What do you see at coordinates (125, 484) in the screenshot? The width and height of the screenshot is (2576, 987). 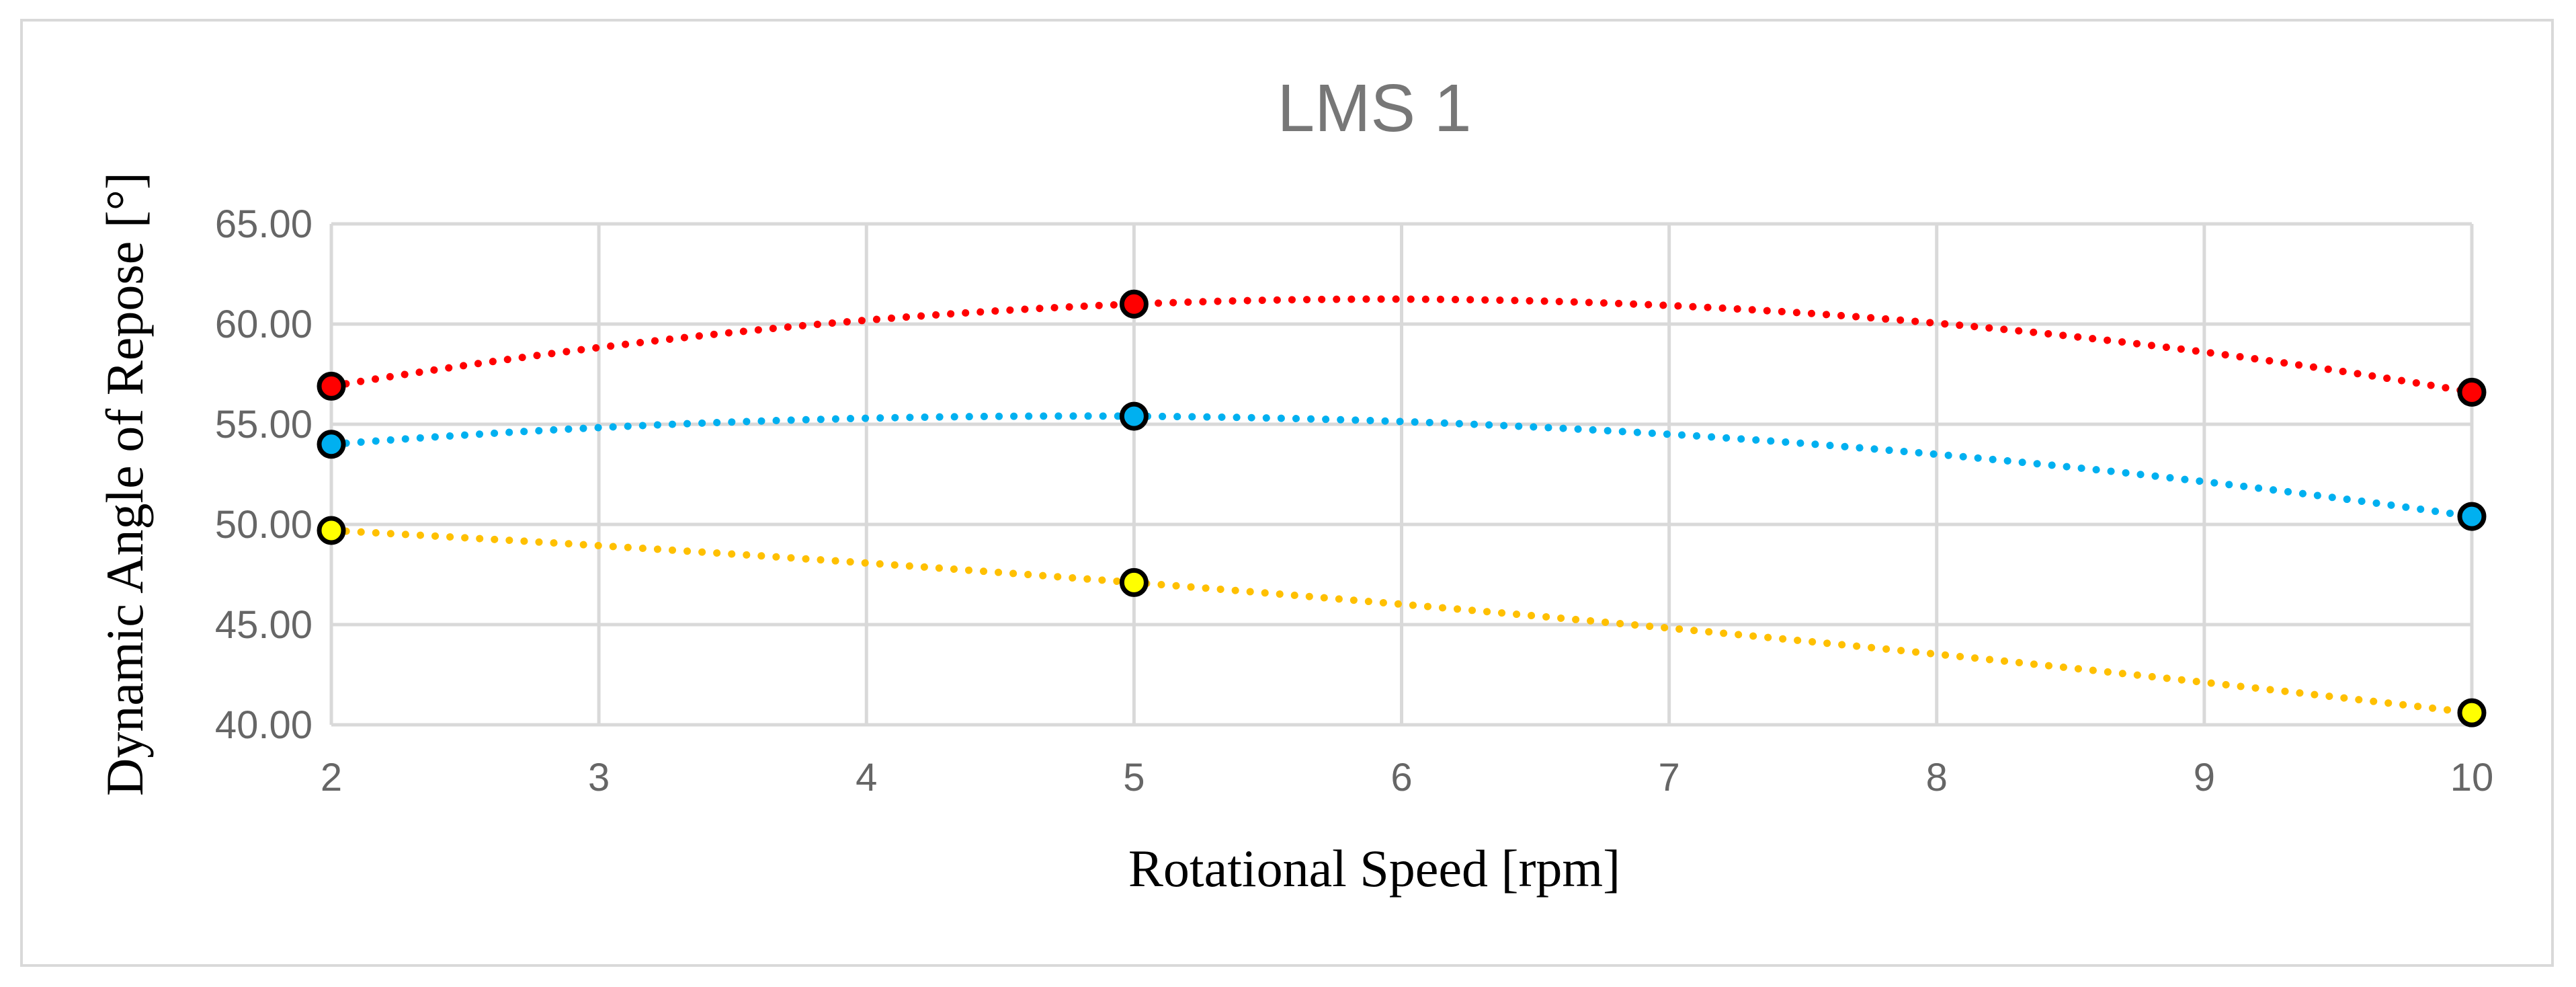 I see `y-axis-title: Dynamic Angle of Repose [°]` at bounding box center [125, 484].